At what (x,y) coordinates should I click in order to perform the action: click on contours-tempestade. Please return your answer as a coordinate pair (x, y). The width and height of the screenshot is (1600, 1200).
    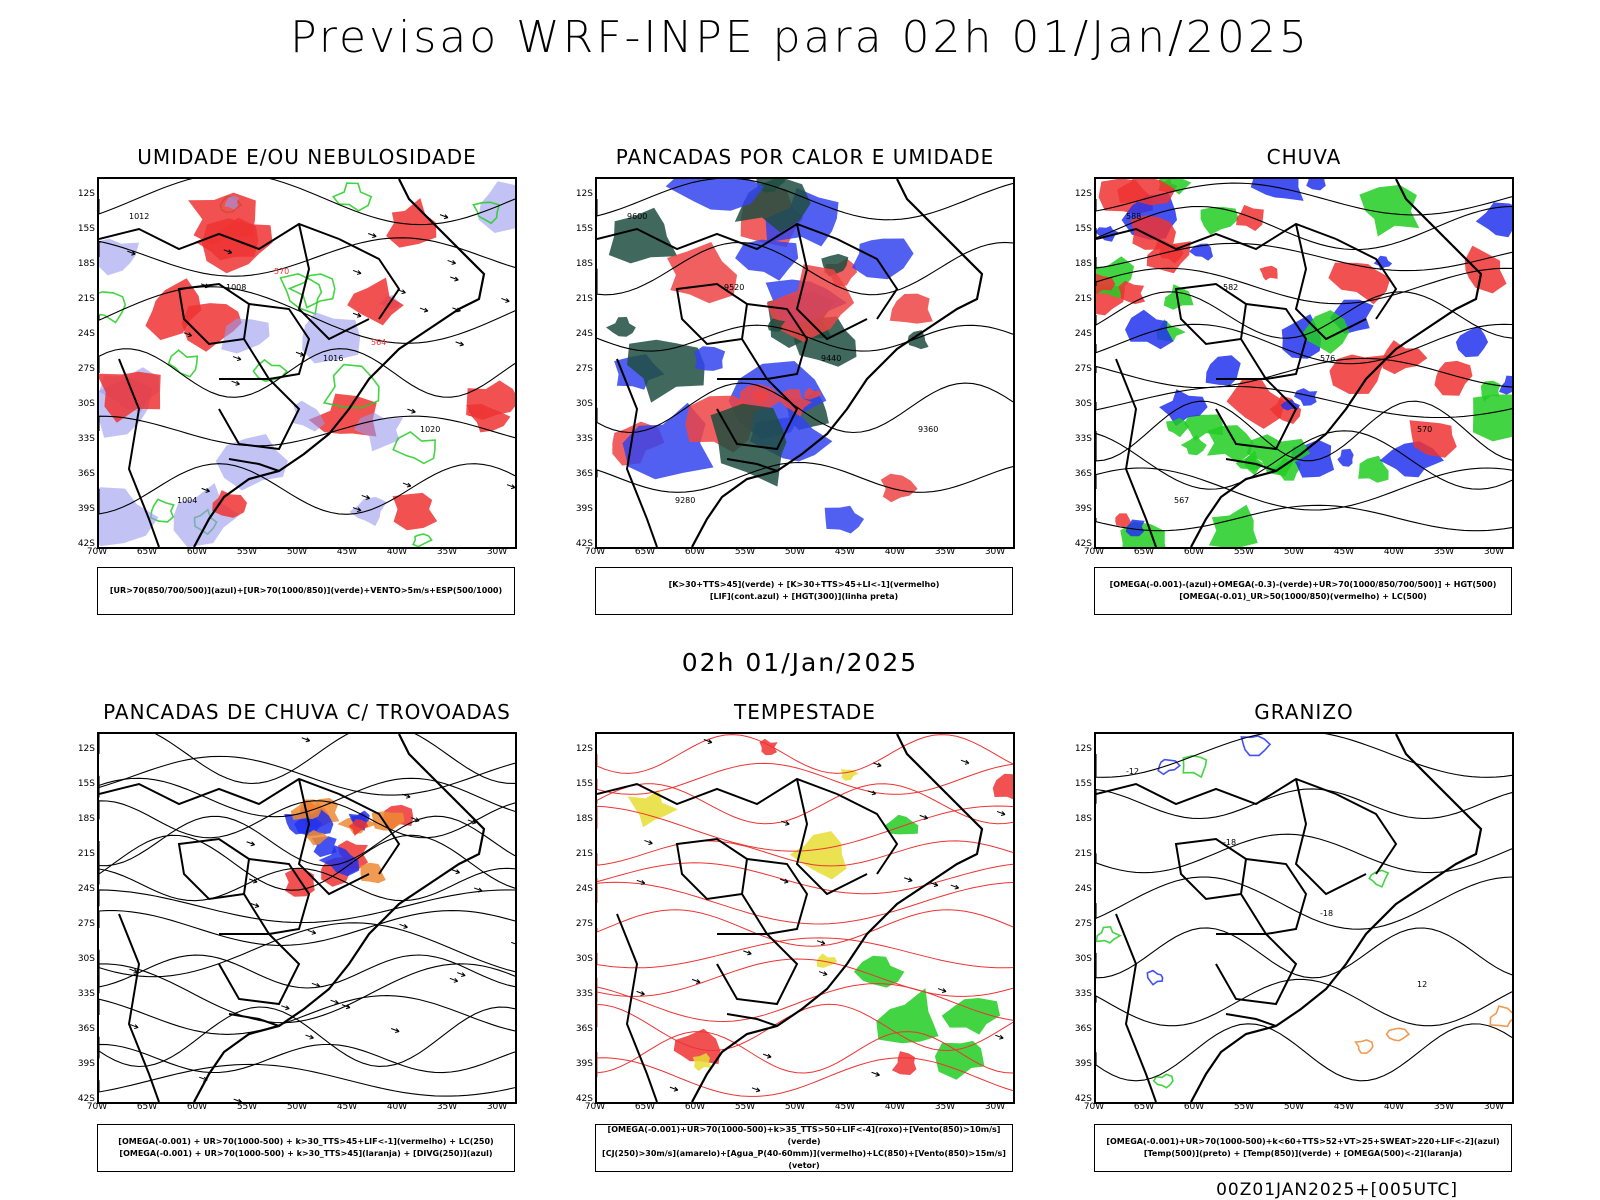
    Looking at the image, I should click on (805, 915).